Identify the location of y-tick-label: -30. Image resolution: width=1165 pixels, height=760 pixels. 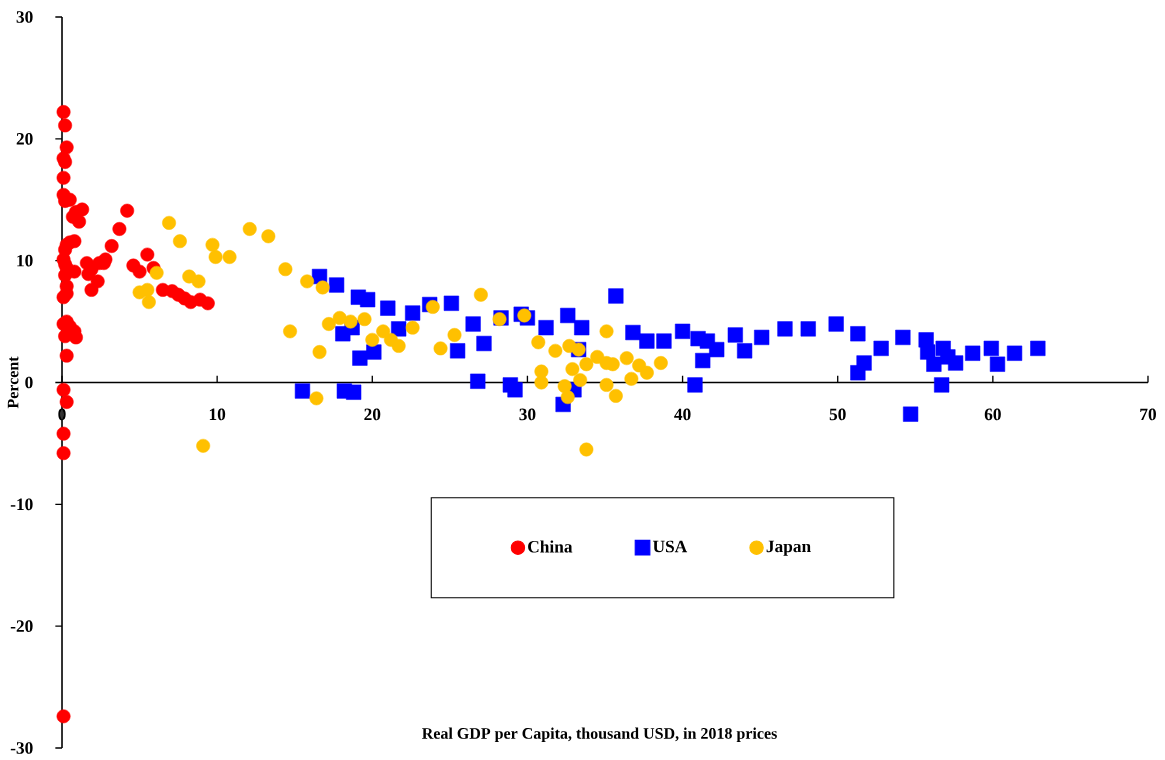
(21, 748).